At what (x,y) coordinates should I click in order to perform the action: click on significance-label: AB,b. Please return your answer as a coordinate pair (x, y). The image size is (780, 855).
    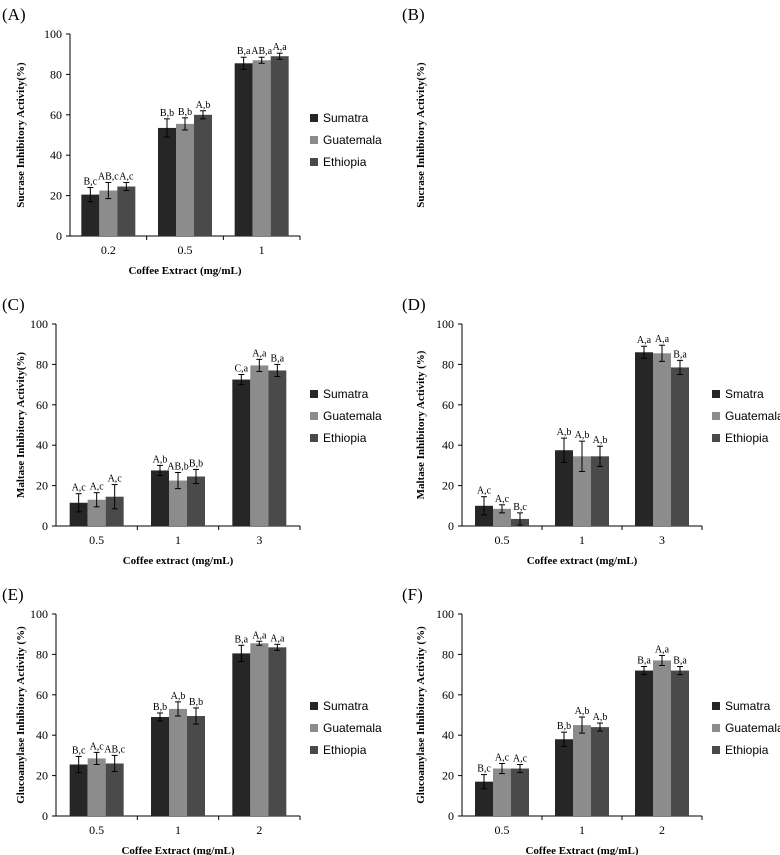
    Looking at the image, I should click on (177, 466).